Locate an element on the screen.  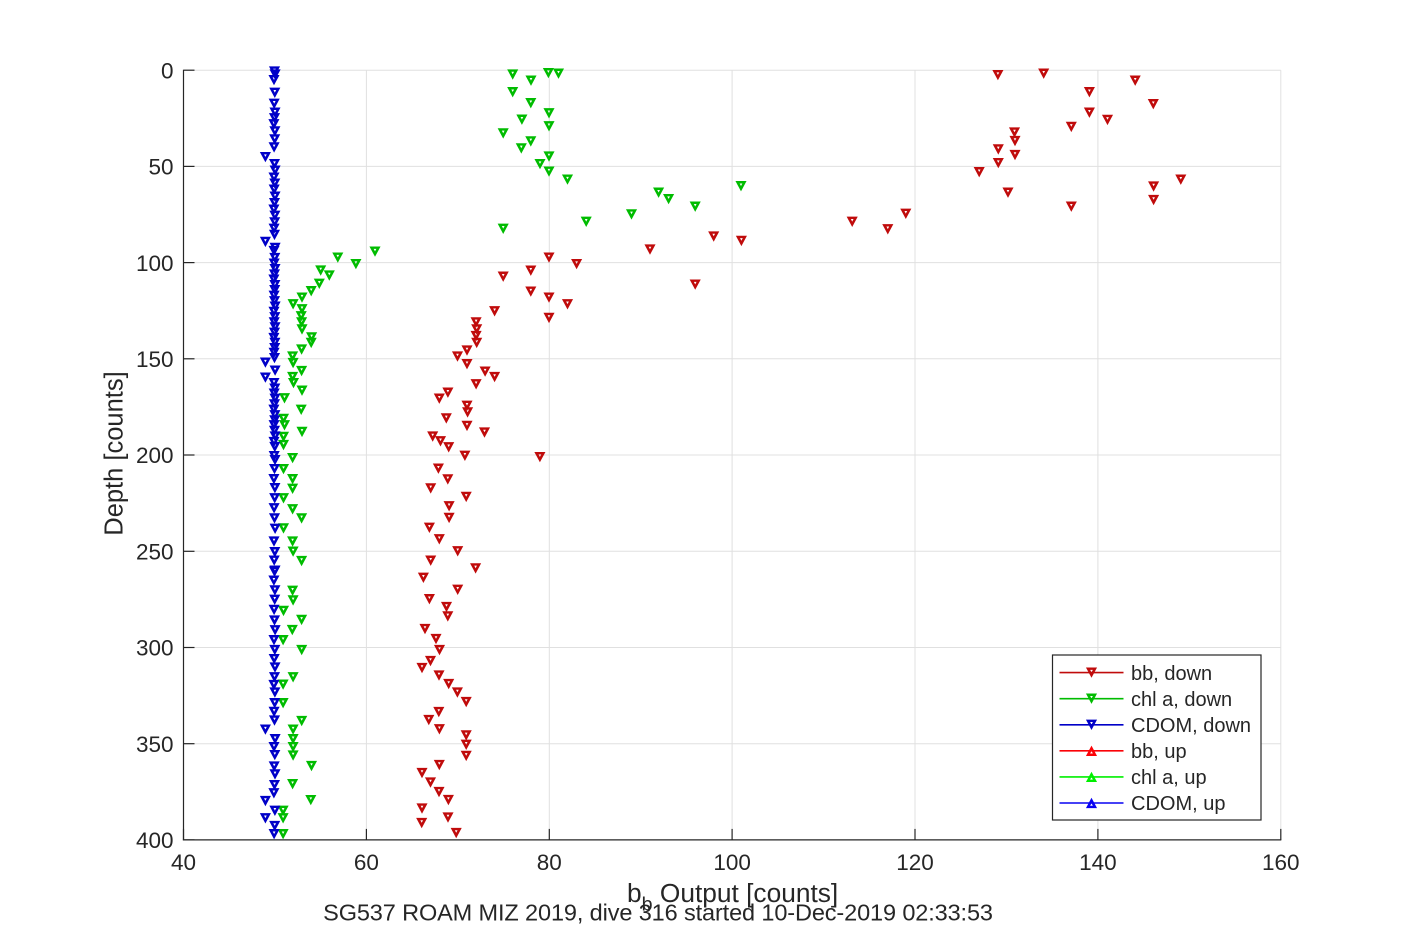
svg-text: bb, up is located at coordinates (1159, 752).